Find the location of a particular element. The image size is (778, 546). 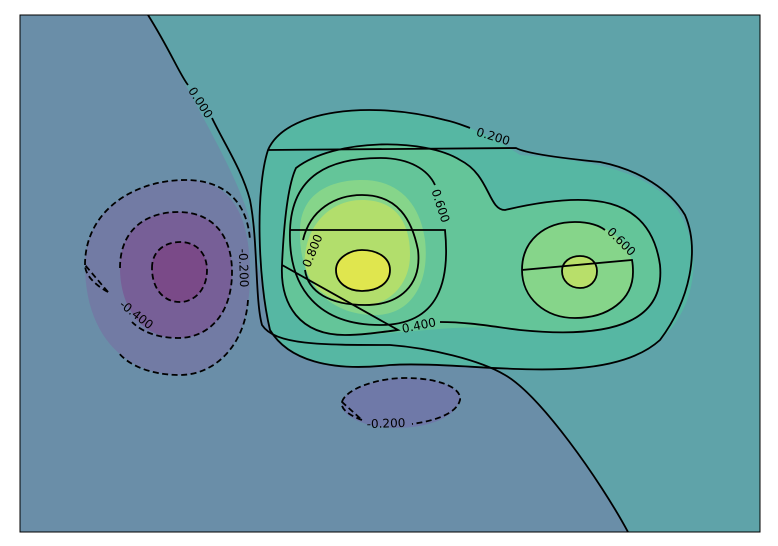

contour-line-0.600-left is located at coordinates (368, 241).